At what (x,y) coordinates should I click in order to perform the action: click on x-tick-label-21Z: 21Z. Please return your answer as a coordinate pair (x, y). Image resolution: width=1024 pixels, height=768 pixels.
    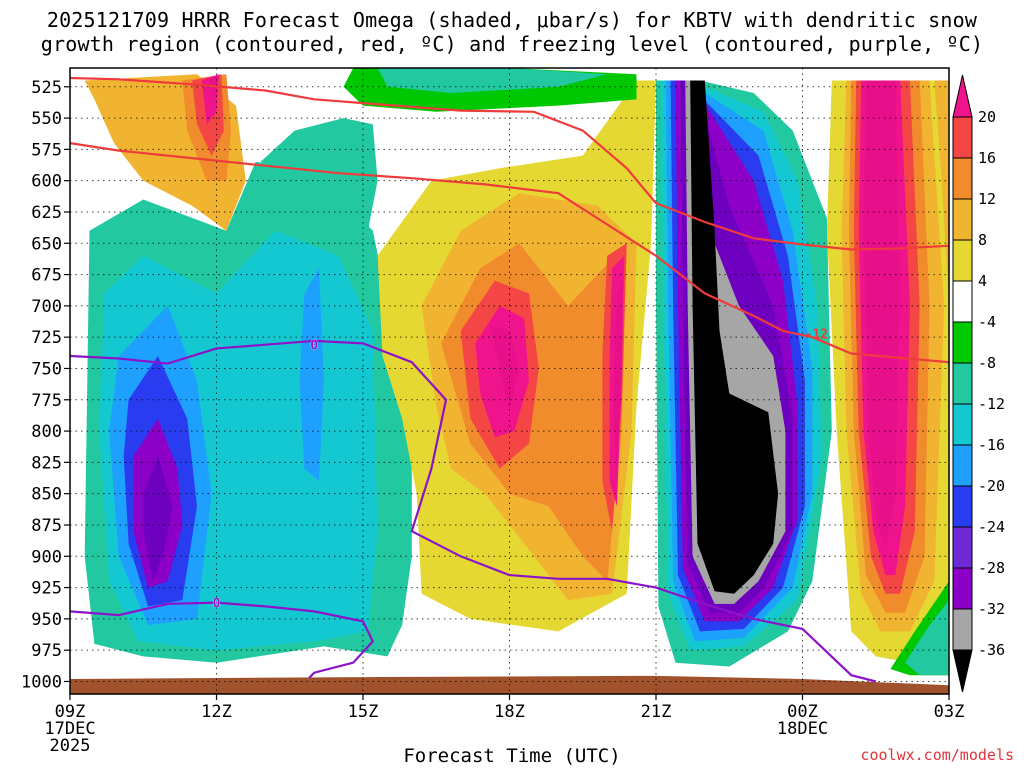
    Looking at the image, I should click on (656, 712).